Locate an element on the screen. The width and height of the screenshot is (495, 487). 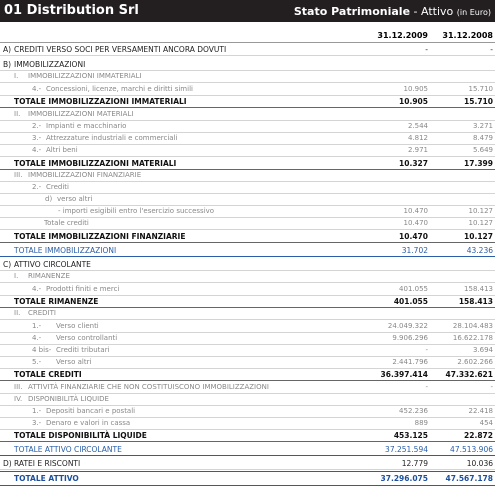
table-row: IV. DISPONIBILITÀ LIQUIDE is located at coordinates (247, 399).